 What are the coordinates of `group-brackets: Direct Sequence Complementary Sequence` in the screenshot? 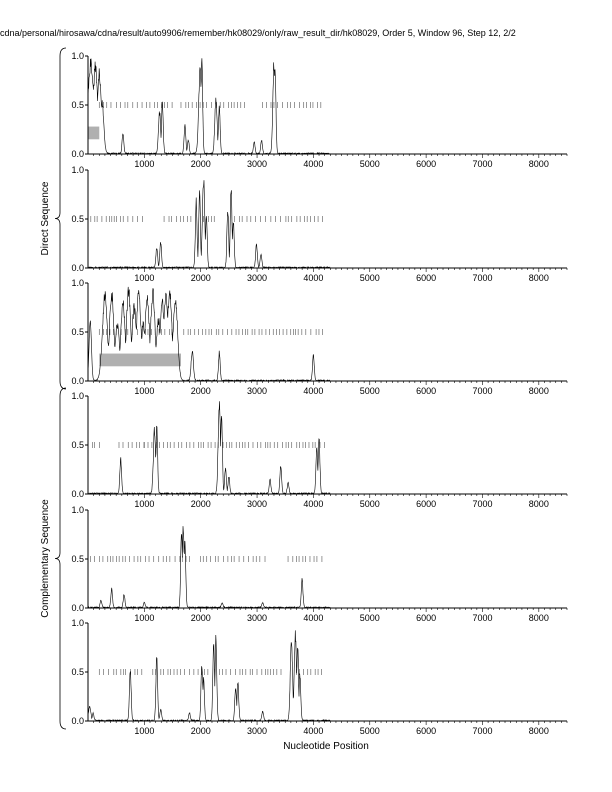 It's located at (53, 388).